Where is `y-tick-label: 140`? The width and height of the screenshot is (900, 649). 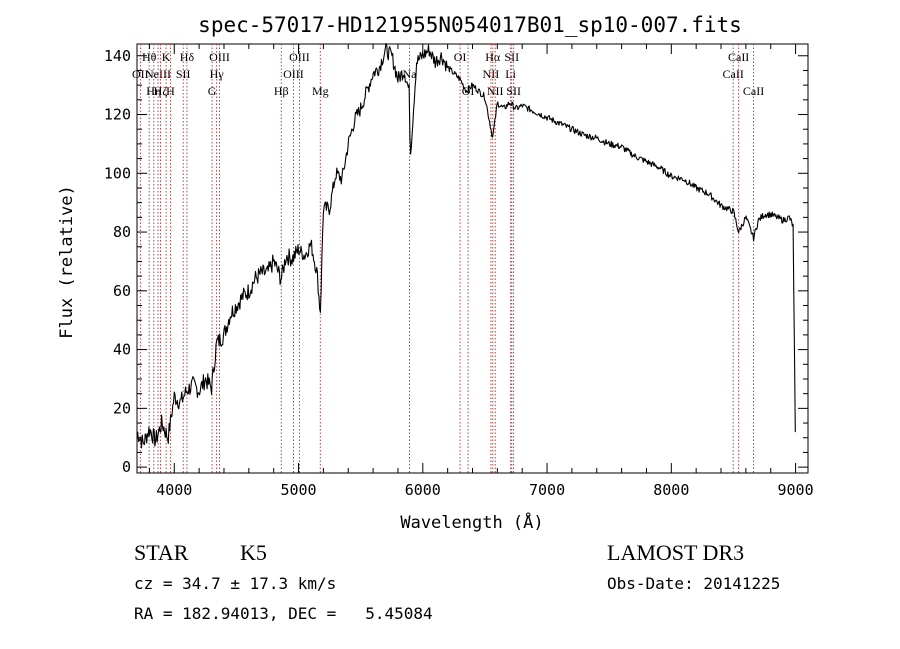 y-tick-label: 140 is located at coordinates (117, 56).